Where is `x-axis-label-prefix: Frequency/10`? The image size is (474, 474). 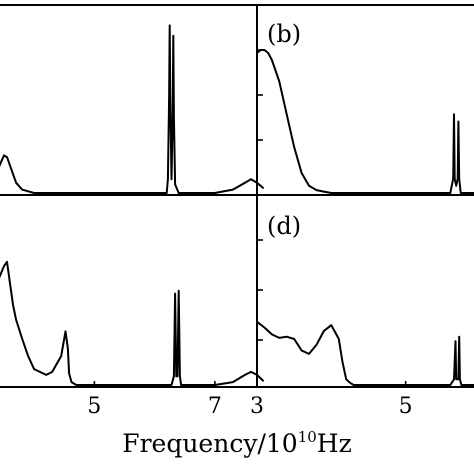
x-axis-label-prefix: Frequency/10 is located at coordinates (209, 443).